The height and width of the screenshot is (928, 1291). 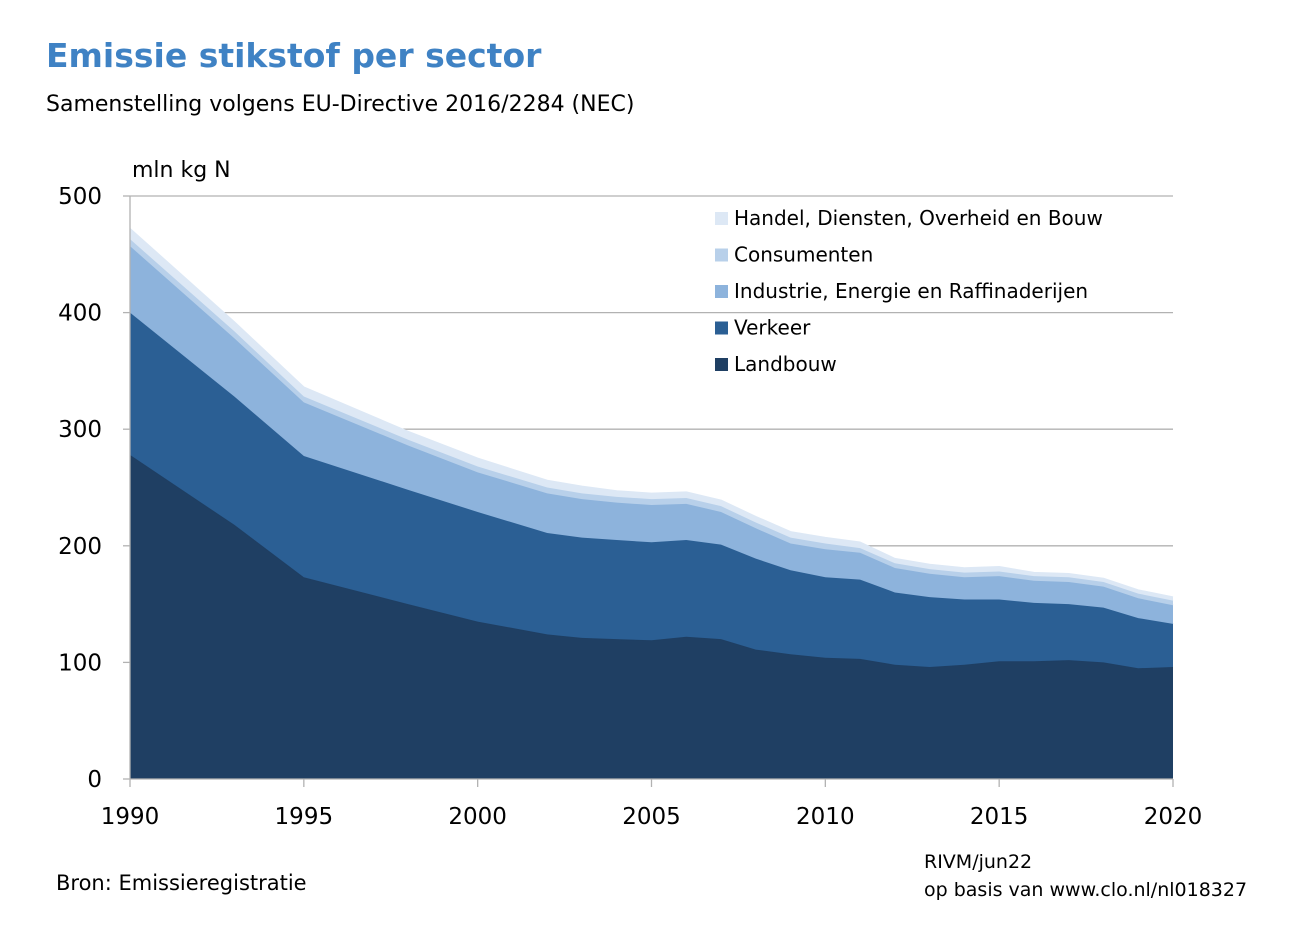 What do you see at coordinates (825, 817) in the screenshot?
I see `x-tick-label: 2010` at bounding box center [825, 817].